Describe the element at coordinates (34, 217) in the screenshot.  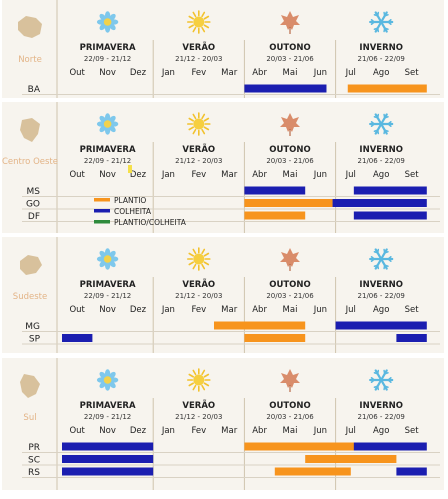
I see `state-label: DF` at that location.